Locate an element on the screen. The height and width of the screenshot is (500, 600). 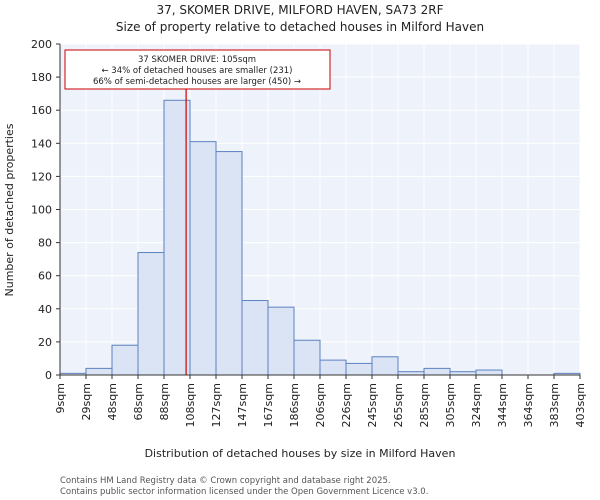
x-tick-label-9sqm: 9sqm is located at coordinates (60, 398).